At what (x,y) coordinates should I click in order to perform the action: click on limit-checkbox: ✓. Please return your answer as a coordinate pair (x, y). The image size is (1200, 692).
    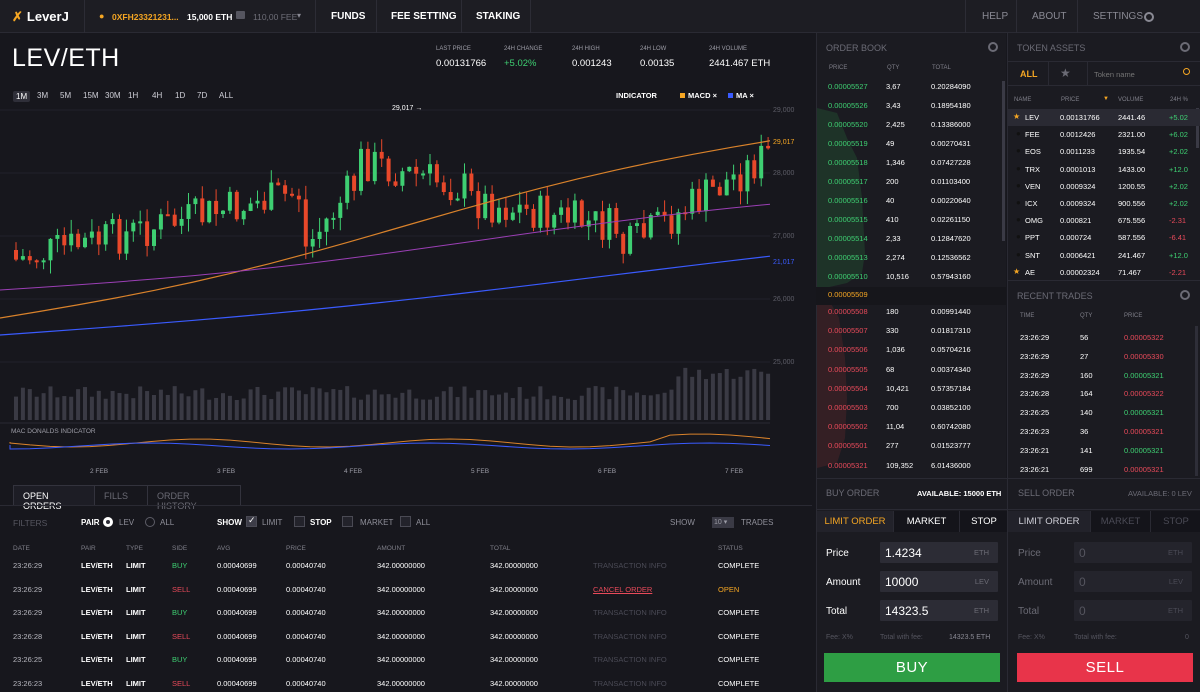
    Looking at the image, I should click on (251, 521).